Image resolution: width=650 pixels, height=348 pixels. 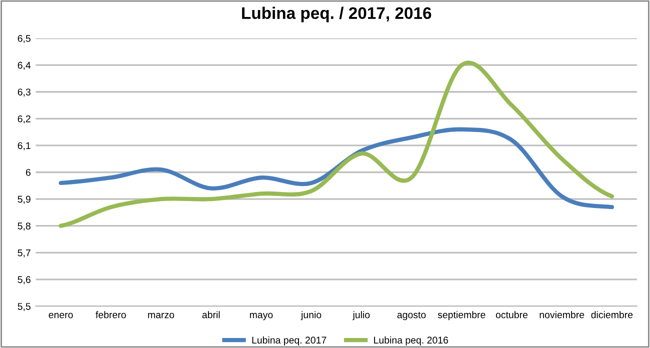 What do you see at coordinates (161, 315) in the screenshot?
I see `x-tick-label: marzo` at bounding box center [161, 315].